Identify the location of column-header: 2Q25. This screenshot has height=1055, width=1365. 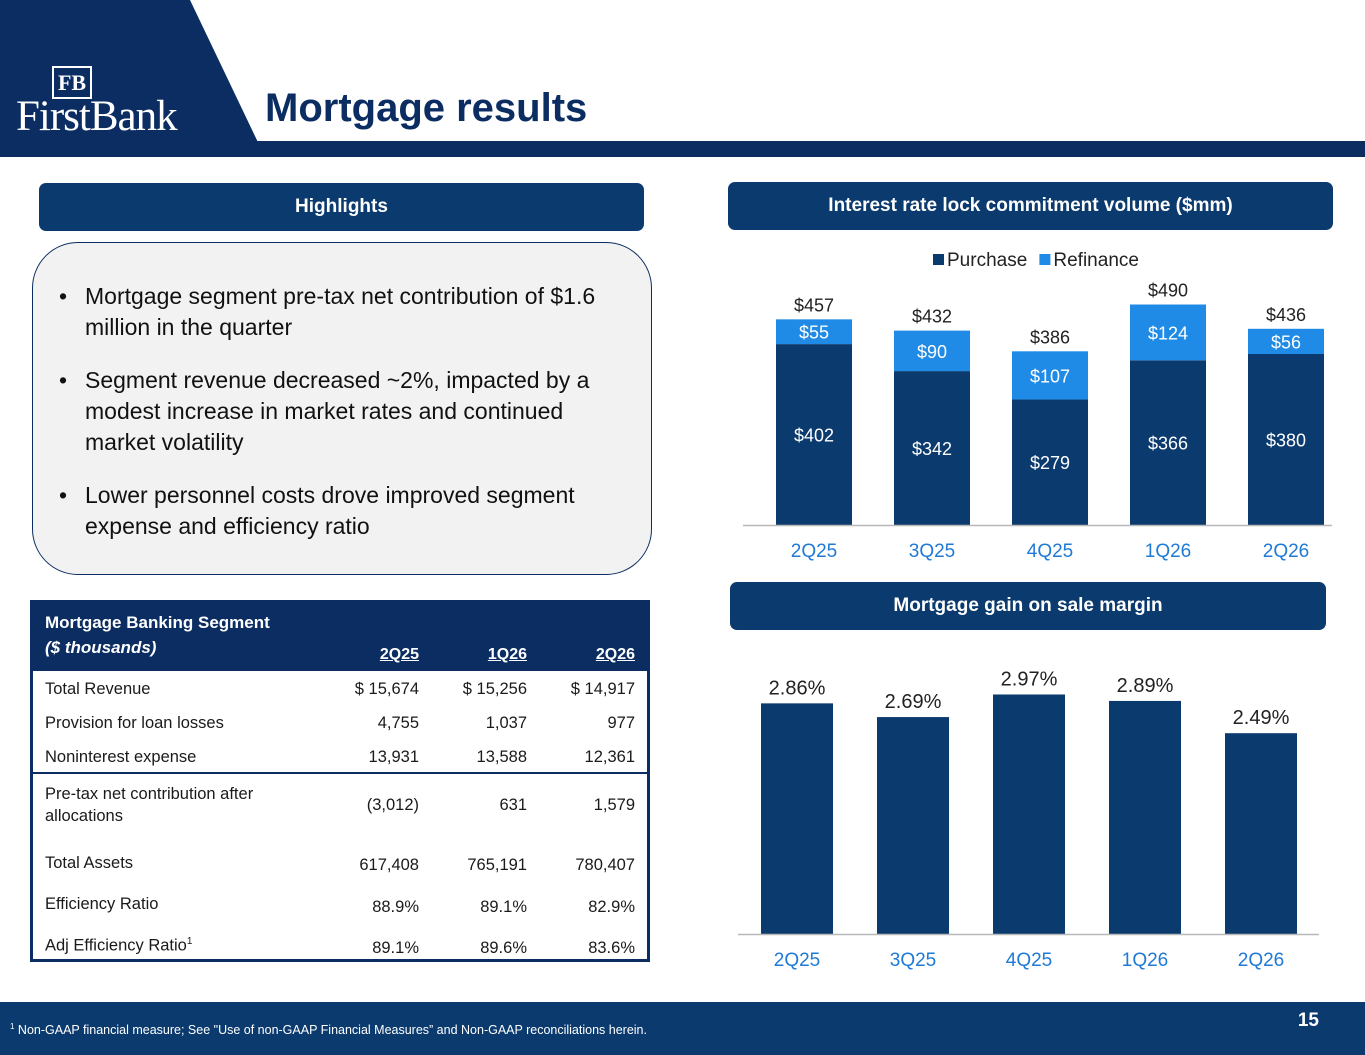
(399, 654).